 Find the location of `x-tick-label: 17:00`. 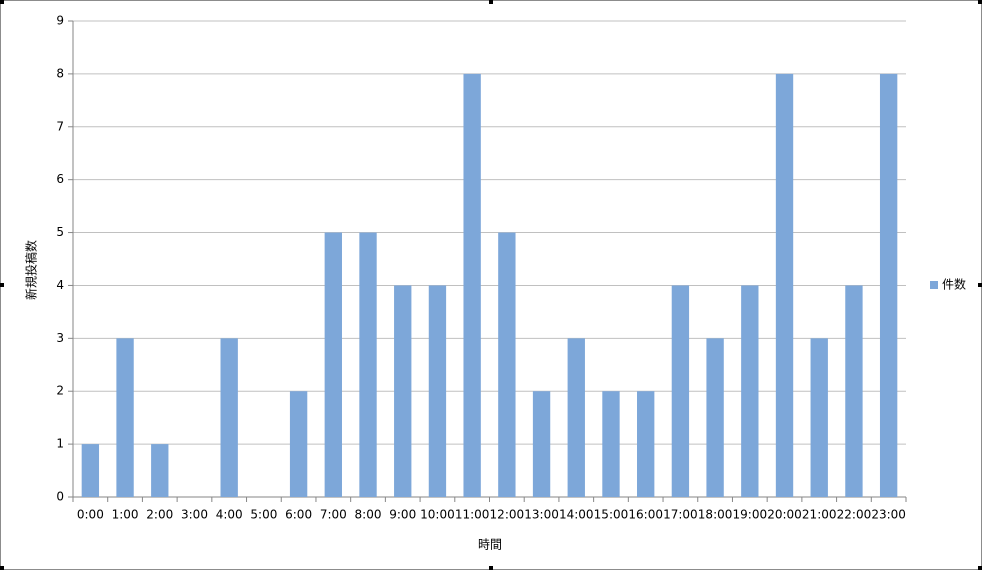

x-tick-label: 17:00 is located at coordinates (680, 515).